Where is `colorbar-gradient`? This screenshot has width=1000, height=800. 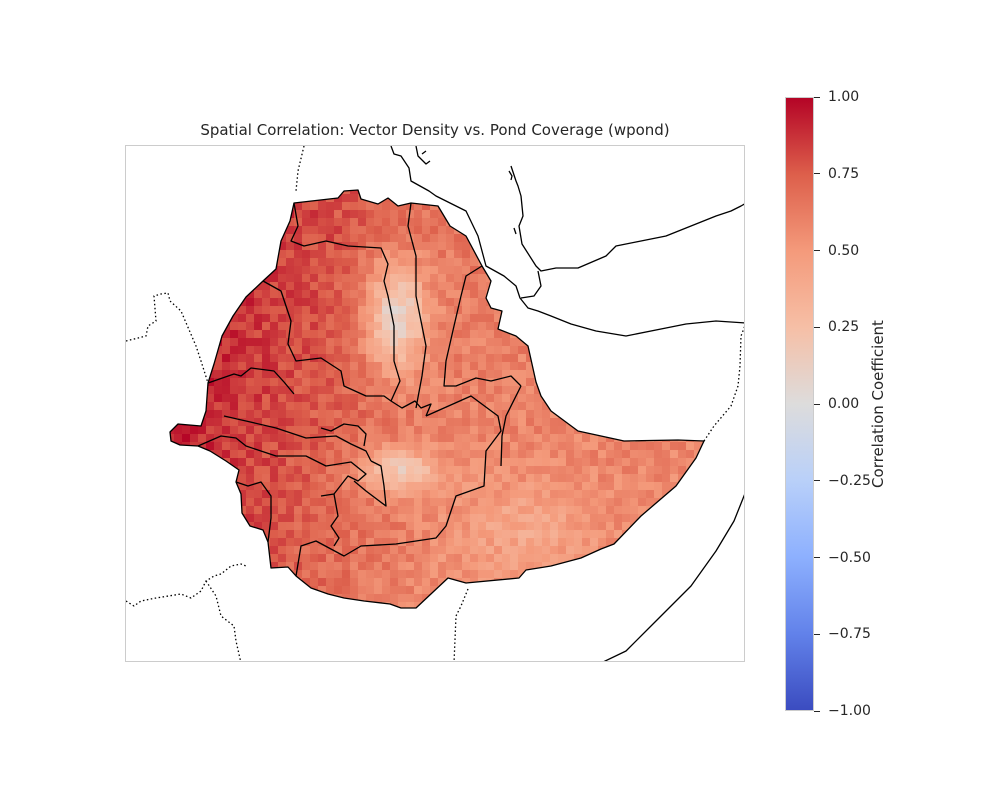 colorbar-gradient is located at coordinates (799, 404).